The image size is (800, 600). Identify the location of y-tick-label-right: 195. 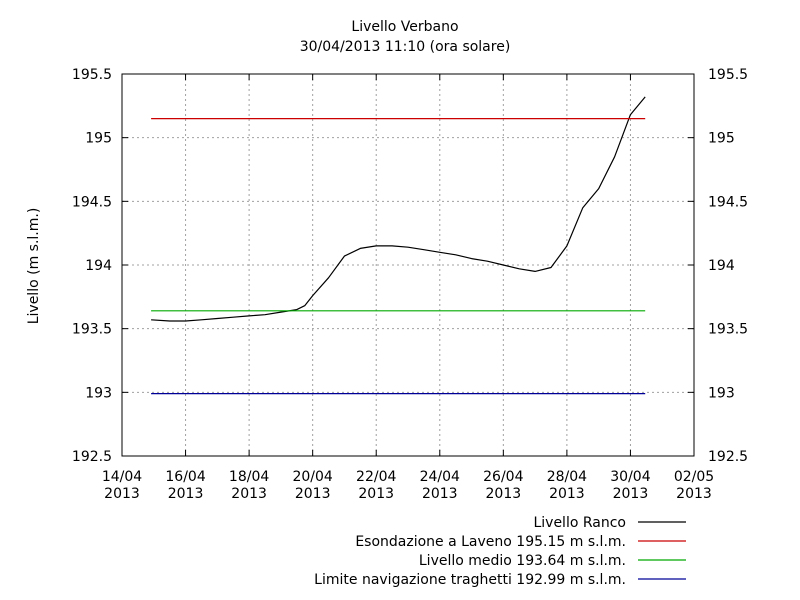
(721, 139).